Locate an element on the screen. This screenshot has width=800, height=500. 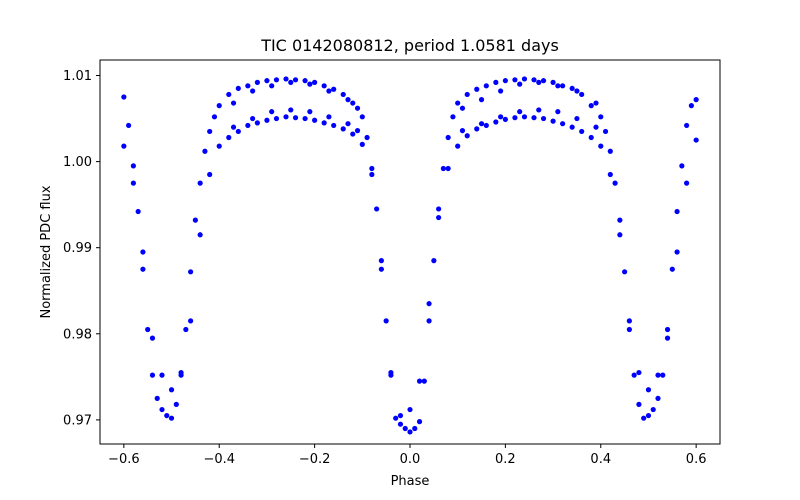
x-tick-label: 0.2 is located at coordinates (505, 459).